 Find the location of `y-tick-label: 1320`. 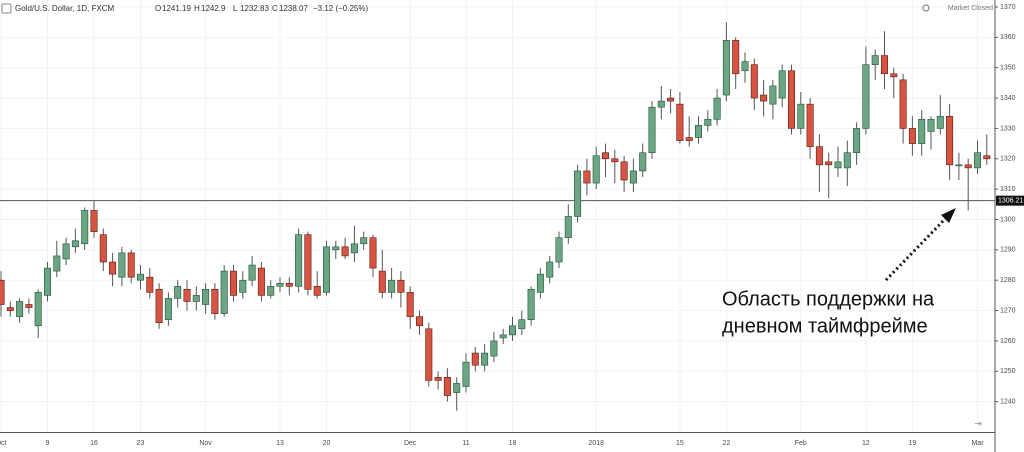

y-tick-label: 1320 is located at coordinates (1008, 159).